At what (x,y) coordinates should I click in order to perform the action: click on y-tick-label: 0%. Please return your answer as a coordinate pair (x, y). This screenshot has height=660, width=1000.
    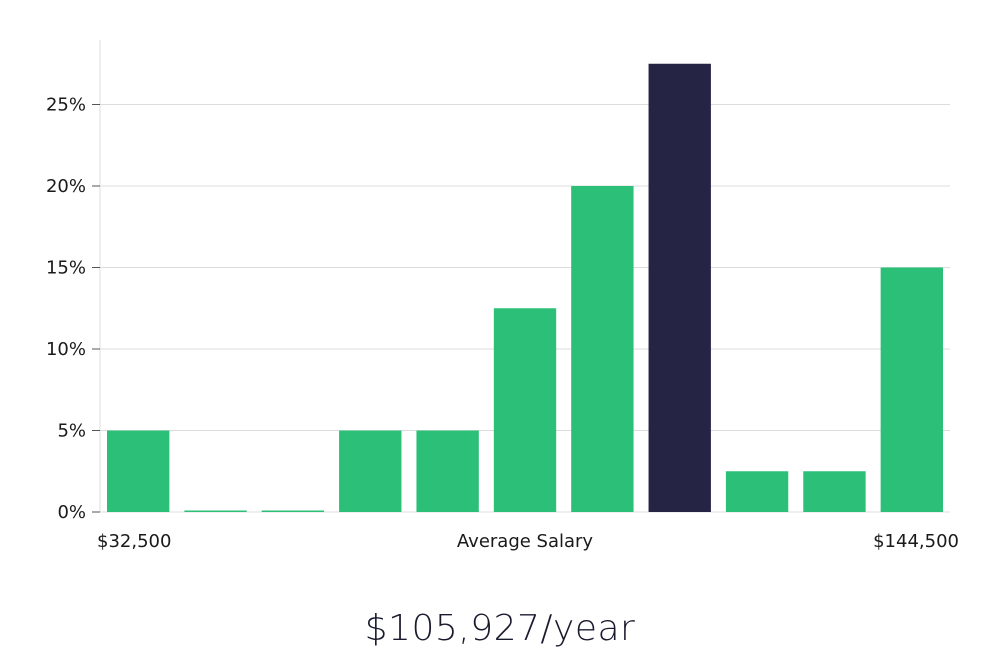
    Looking at the image, I should click on (71, 512).